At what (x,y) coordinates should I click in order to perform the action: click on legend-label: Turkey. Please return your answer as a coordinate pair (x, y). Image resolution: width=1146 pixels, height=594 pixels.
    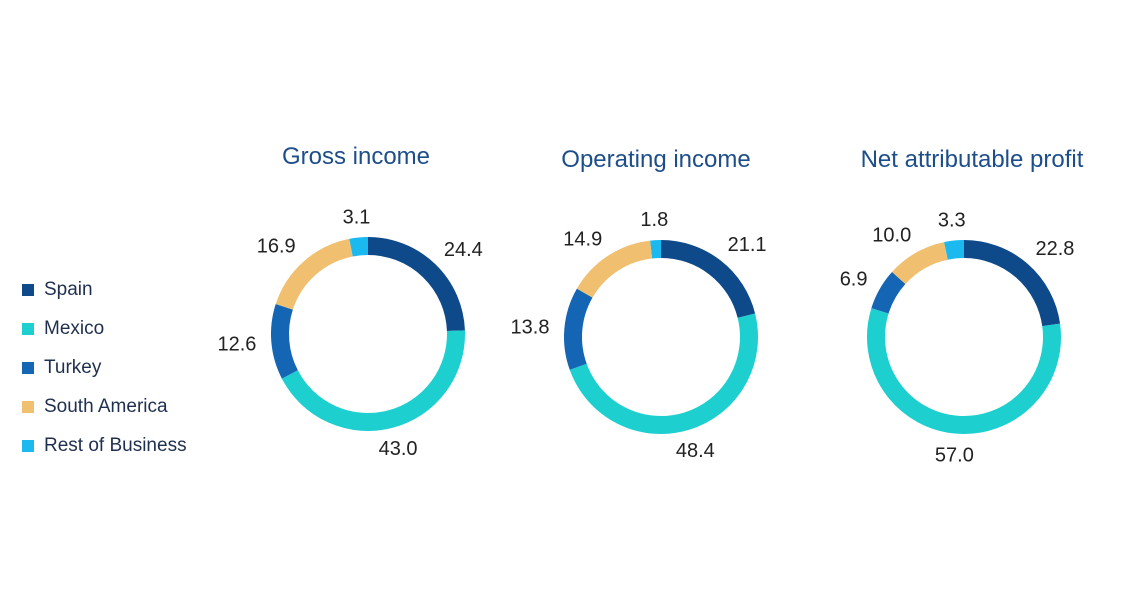
    Looking at the image, I should click on (73, 367).